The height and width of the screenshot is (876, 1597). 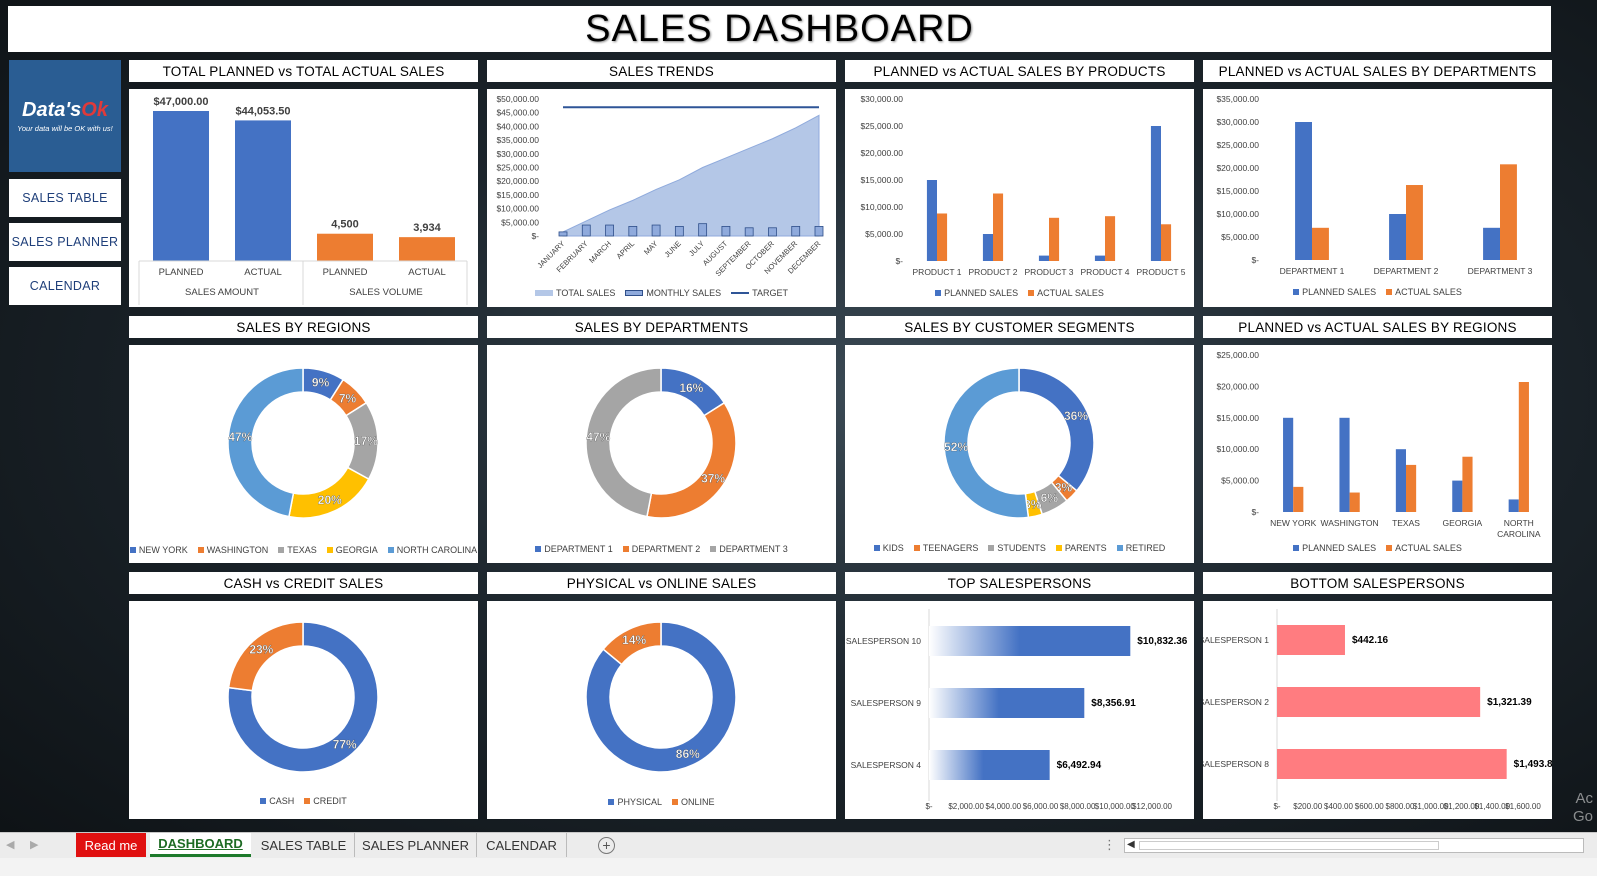 I want to click on legend-label: DEPARTMENT 3, so click(x=753, y=549).